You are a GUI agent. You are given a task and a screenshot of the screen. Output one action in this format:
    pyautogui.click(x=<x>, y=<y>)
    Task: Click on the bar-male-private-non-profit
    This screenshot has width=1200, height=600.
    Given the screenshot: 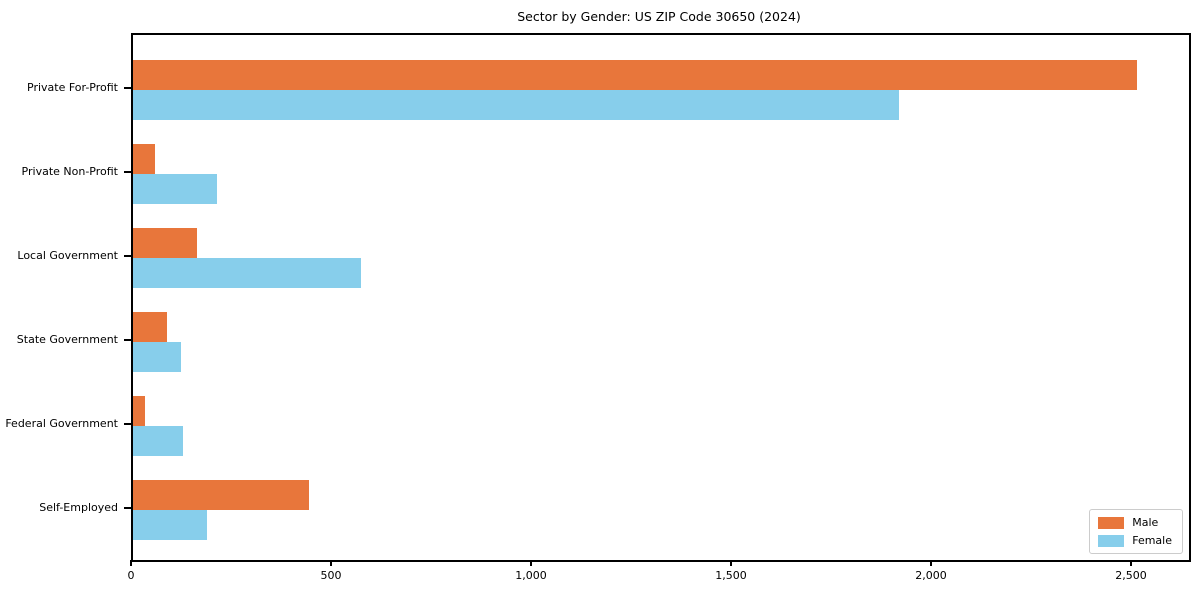 What is the action you would take?
    pyautogui.click(x=144, y=159)
    